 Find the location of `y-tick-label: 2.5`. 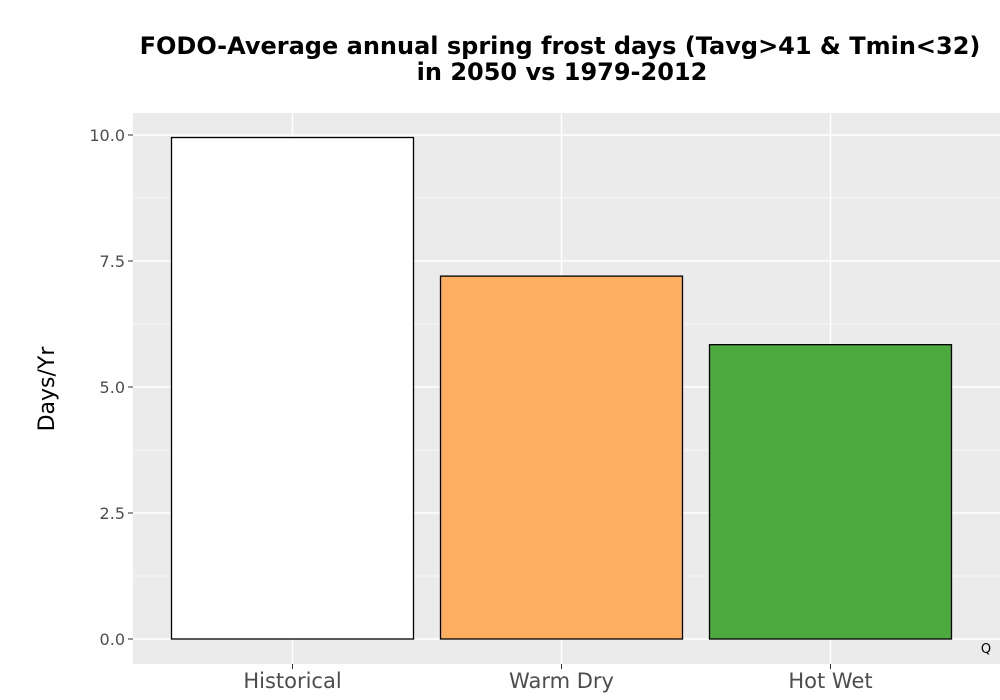

y-tick-label: 2.5 is located at coordinates (112, 513).